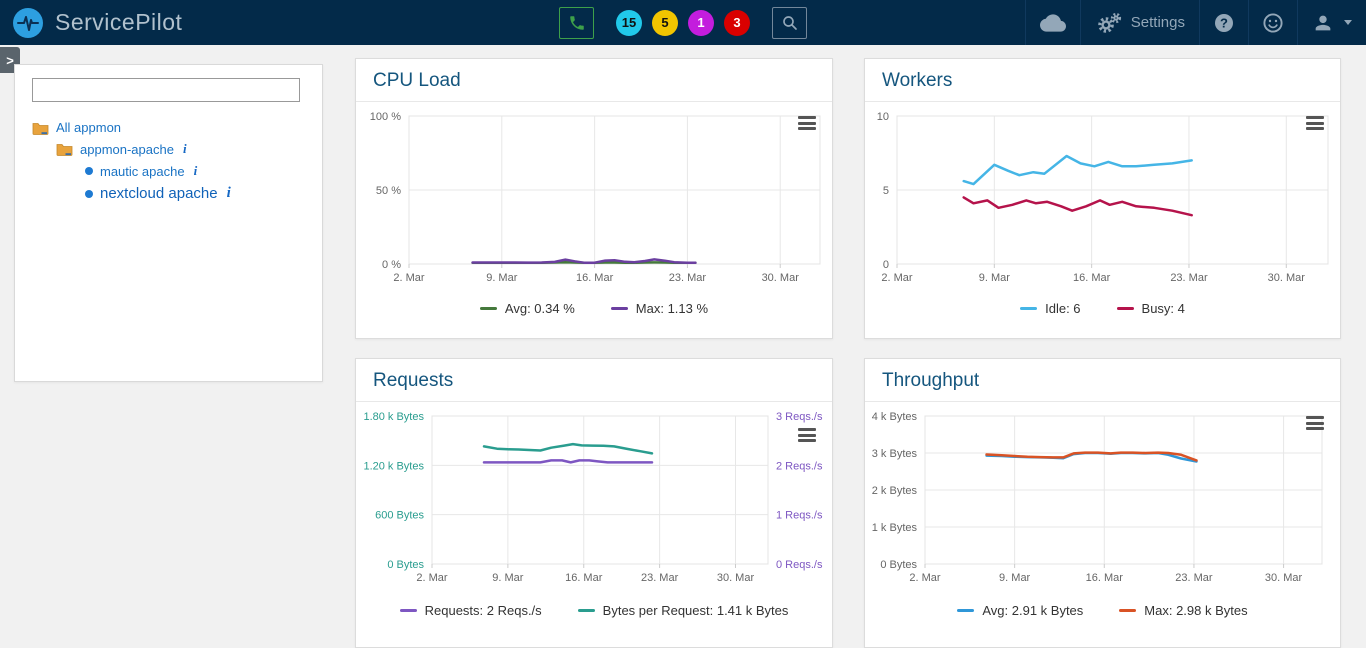 The height and width of the screenshot is (648, 1366). I want to click on call-button, so click(576, 22).